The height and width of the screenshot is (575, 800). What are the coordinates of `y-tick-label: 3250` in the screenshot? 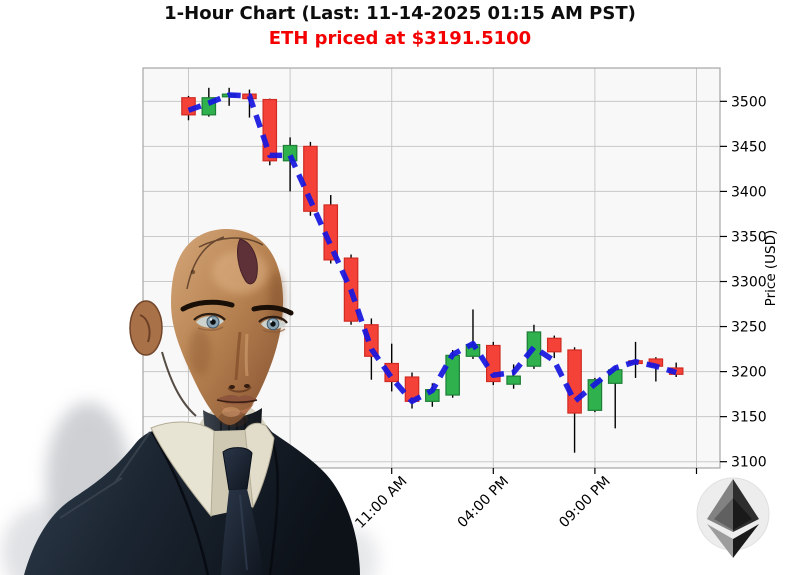 It's located at (749, 328).